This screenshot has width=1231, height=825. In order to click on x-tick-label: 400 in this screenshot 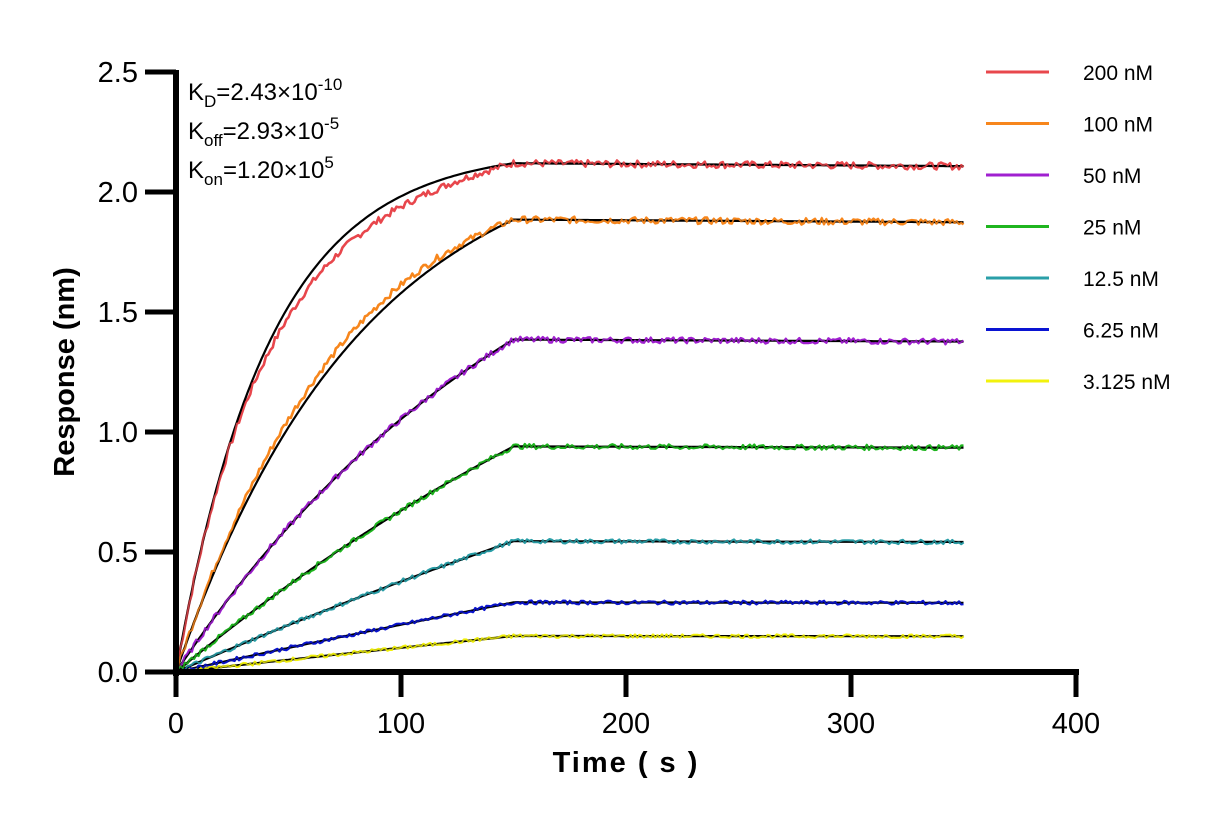, I will do `click(1076, 724)`.